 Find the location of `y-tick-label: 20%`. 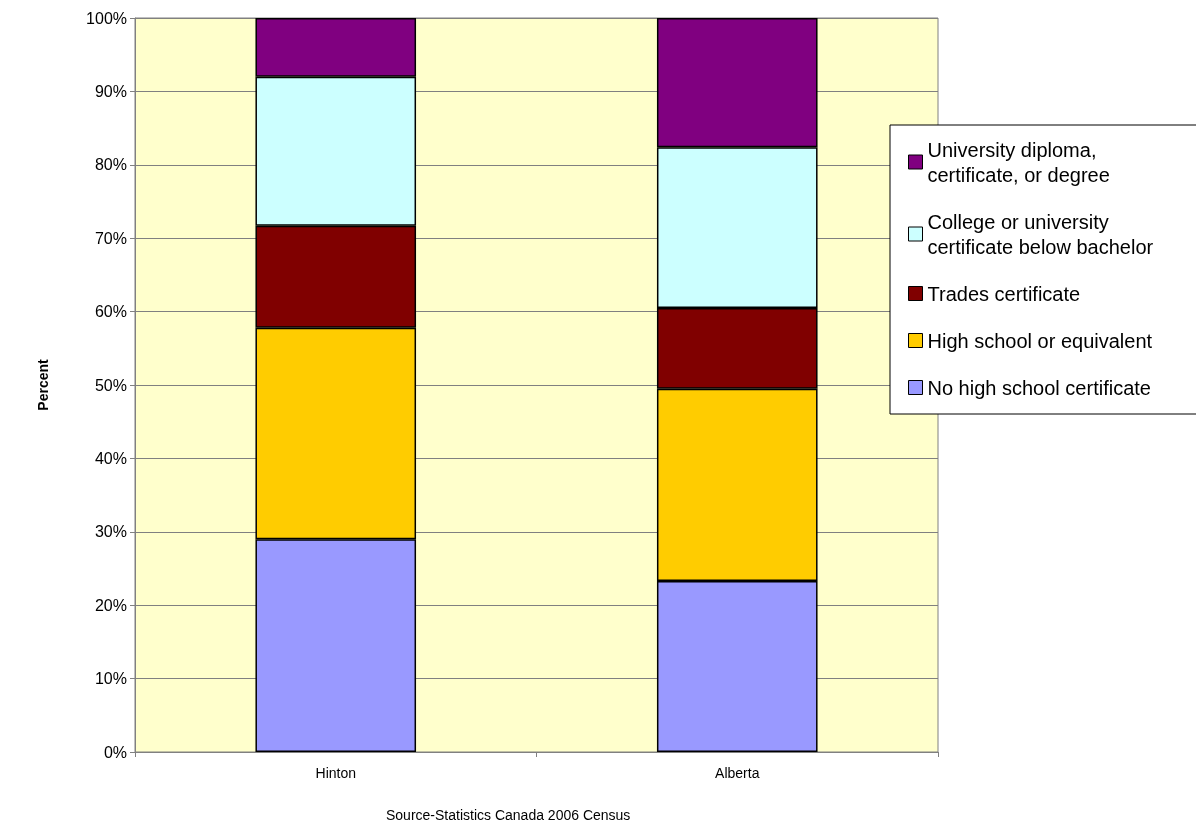

y-tick-label: 20% is located at coordinates (110, 605).